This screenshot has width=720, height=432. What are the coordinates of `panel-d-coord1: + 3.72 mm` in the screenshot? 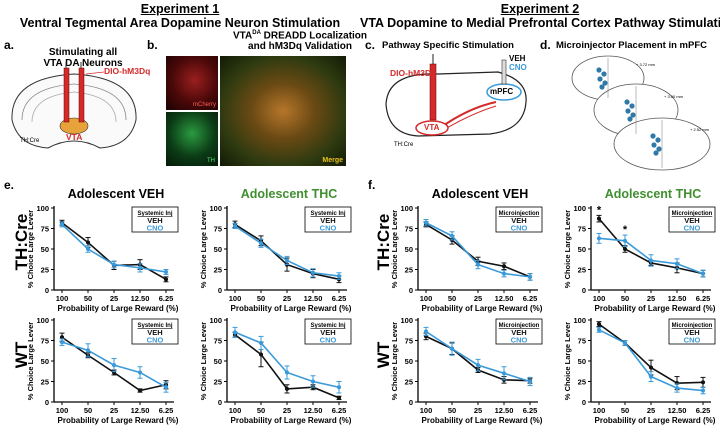 It's located at (646, 64).